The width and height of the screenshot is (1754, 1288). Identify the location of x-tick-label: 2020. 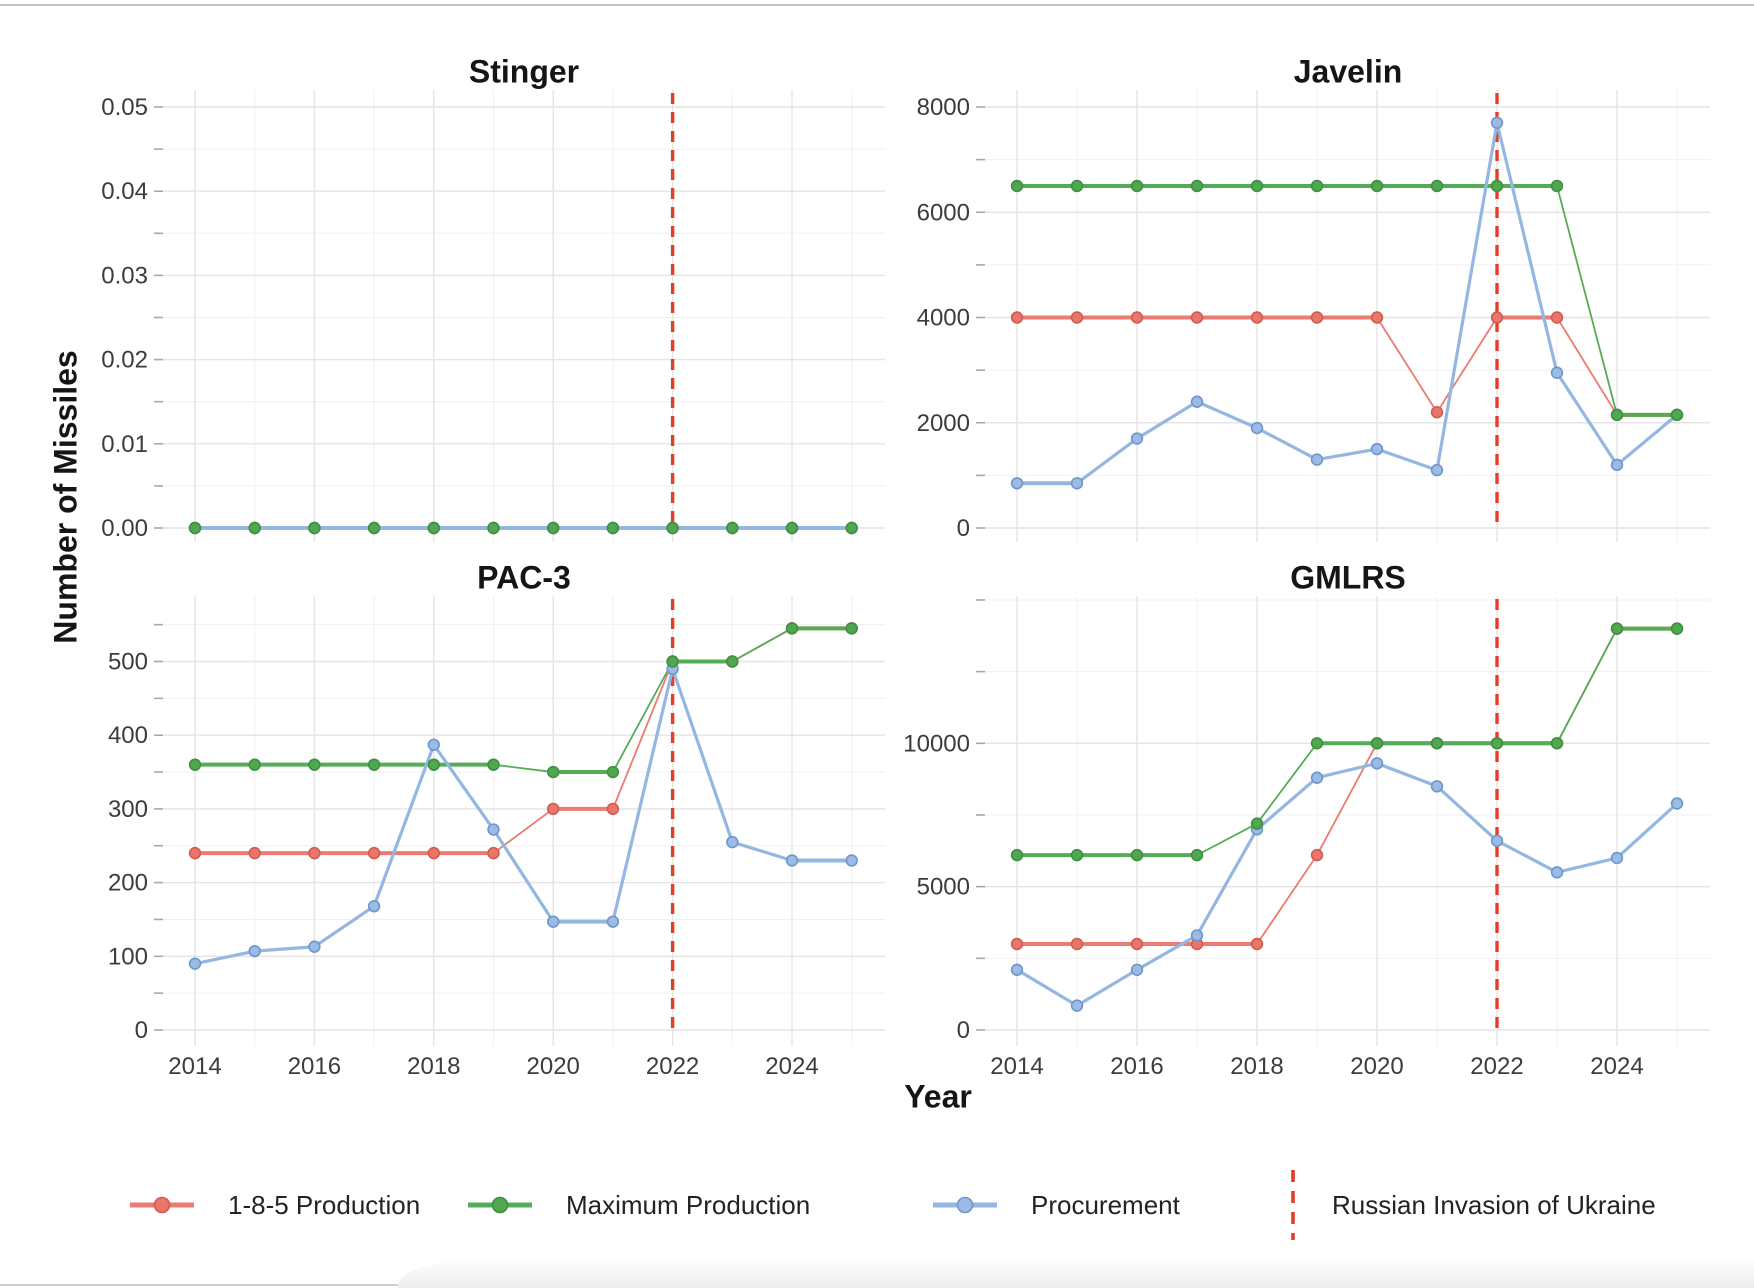
(553, 1066).